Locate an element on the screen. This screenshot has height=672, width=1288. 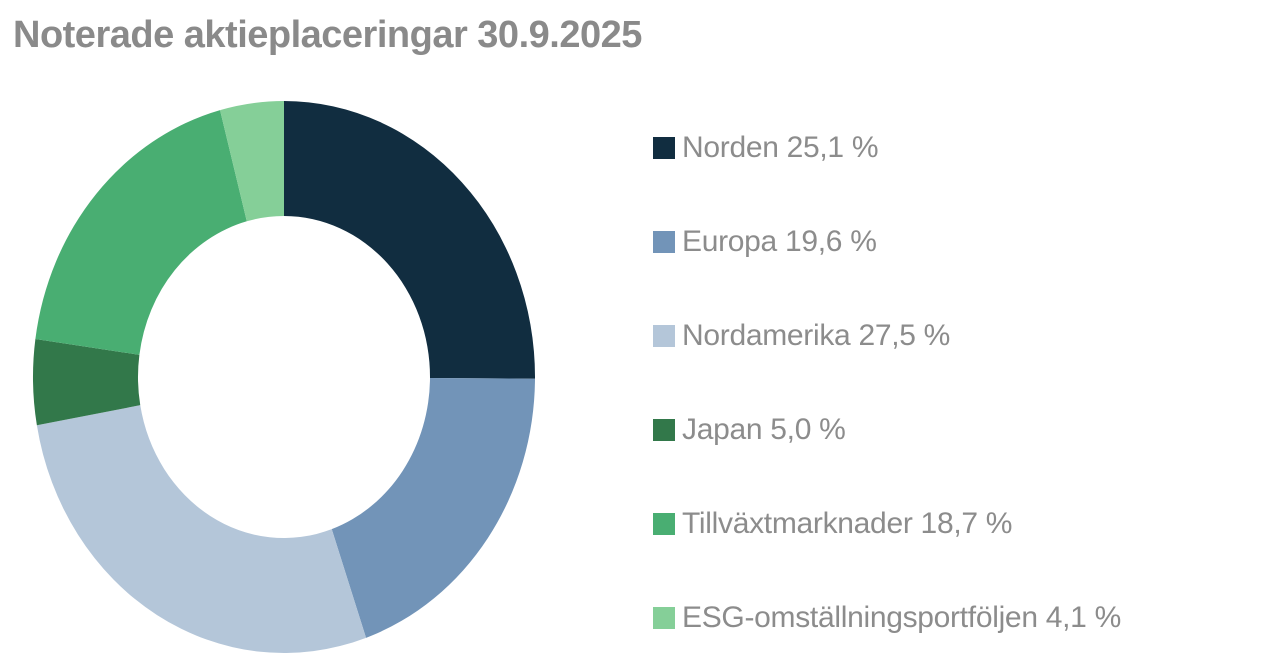
legend-item-norden: Norden 25,1 % is located at coordinates (887, 148).